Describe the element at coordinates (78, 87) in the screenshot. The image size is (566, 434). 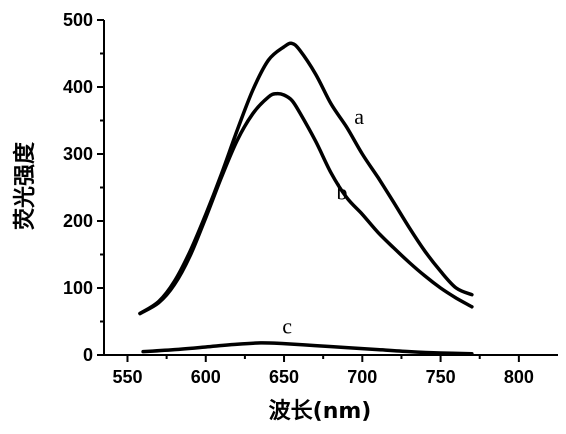
I see `y-tick-label-400: 400` at that location.